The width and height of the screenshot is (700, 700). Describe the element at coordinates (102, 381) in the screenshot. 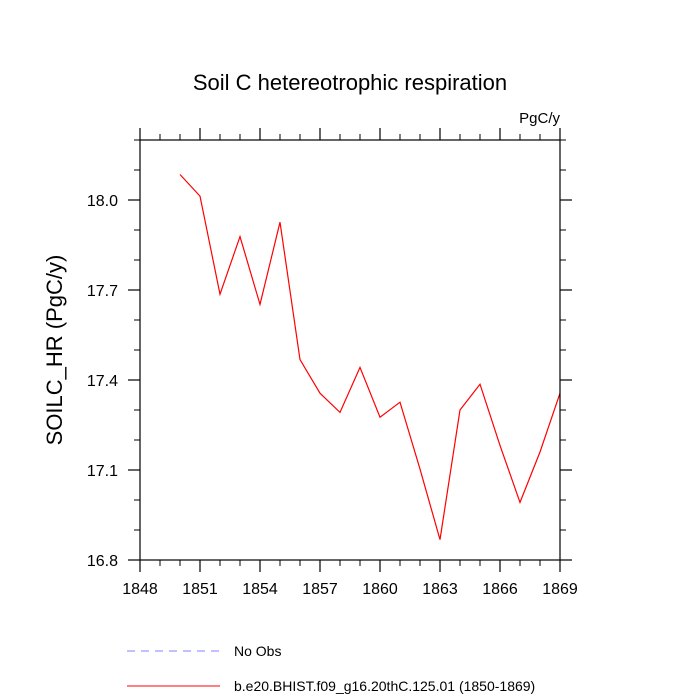

I see `y-tick-label: 17.4` at that location.